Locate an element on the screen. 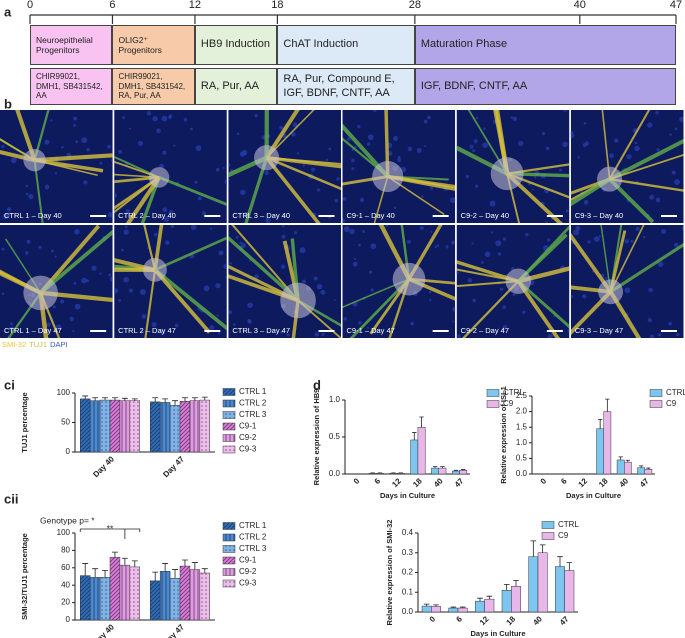  micrograph-caption: C9-1 – Day 40 is located at coordinates (371, 215).